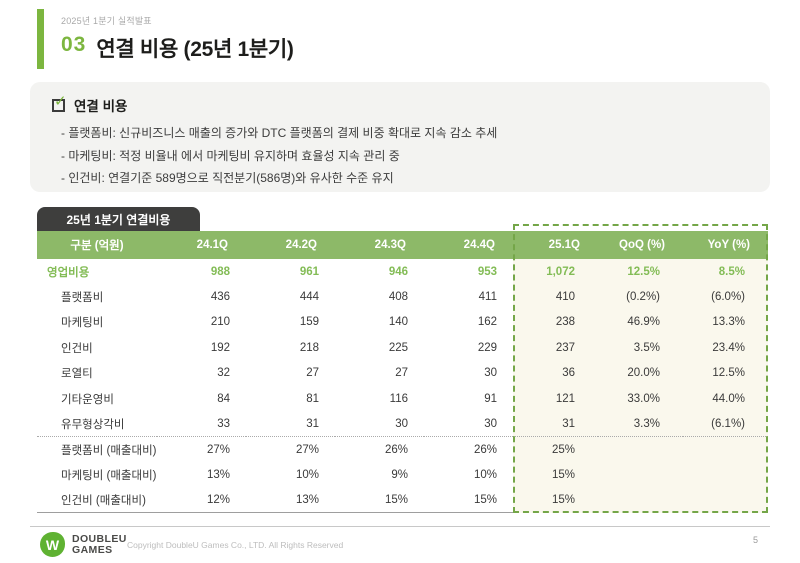  Describe the element at coordinates (399, 474) in the screenshot. I see `table-cell: 9%` at that location.